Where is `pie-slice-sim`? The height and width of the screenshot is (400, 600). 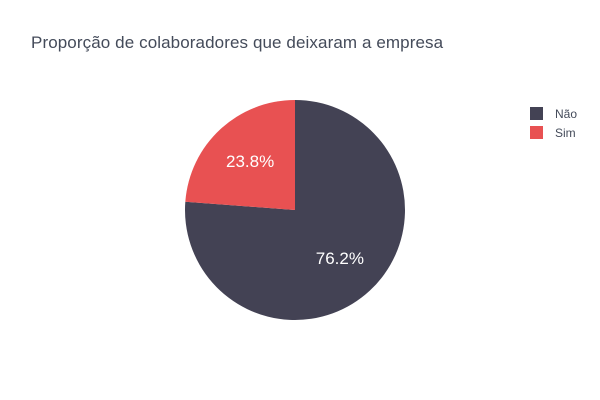 pie-slice-sim is located at coordinates (240, 155).